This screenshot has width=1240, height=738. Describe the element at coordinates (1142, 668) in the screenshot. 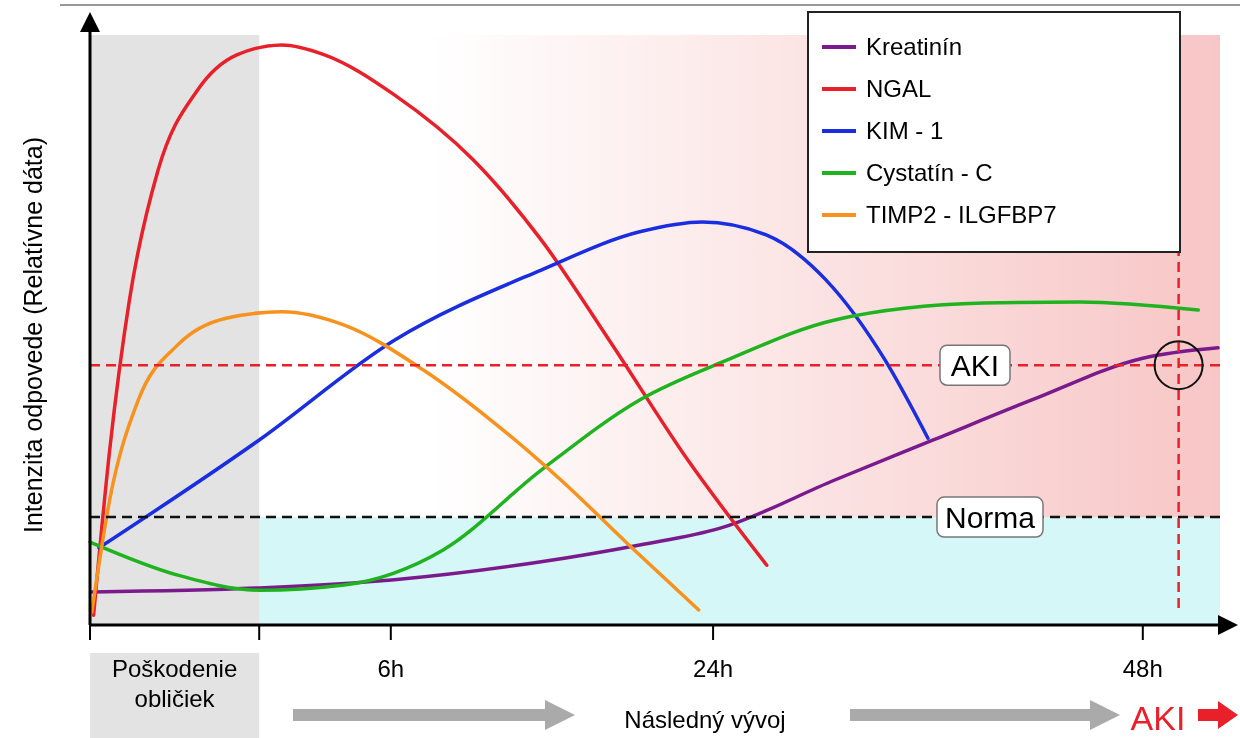

I see `x-tick-label: 48h` at that location.